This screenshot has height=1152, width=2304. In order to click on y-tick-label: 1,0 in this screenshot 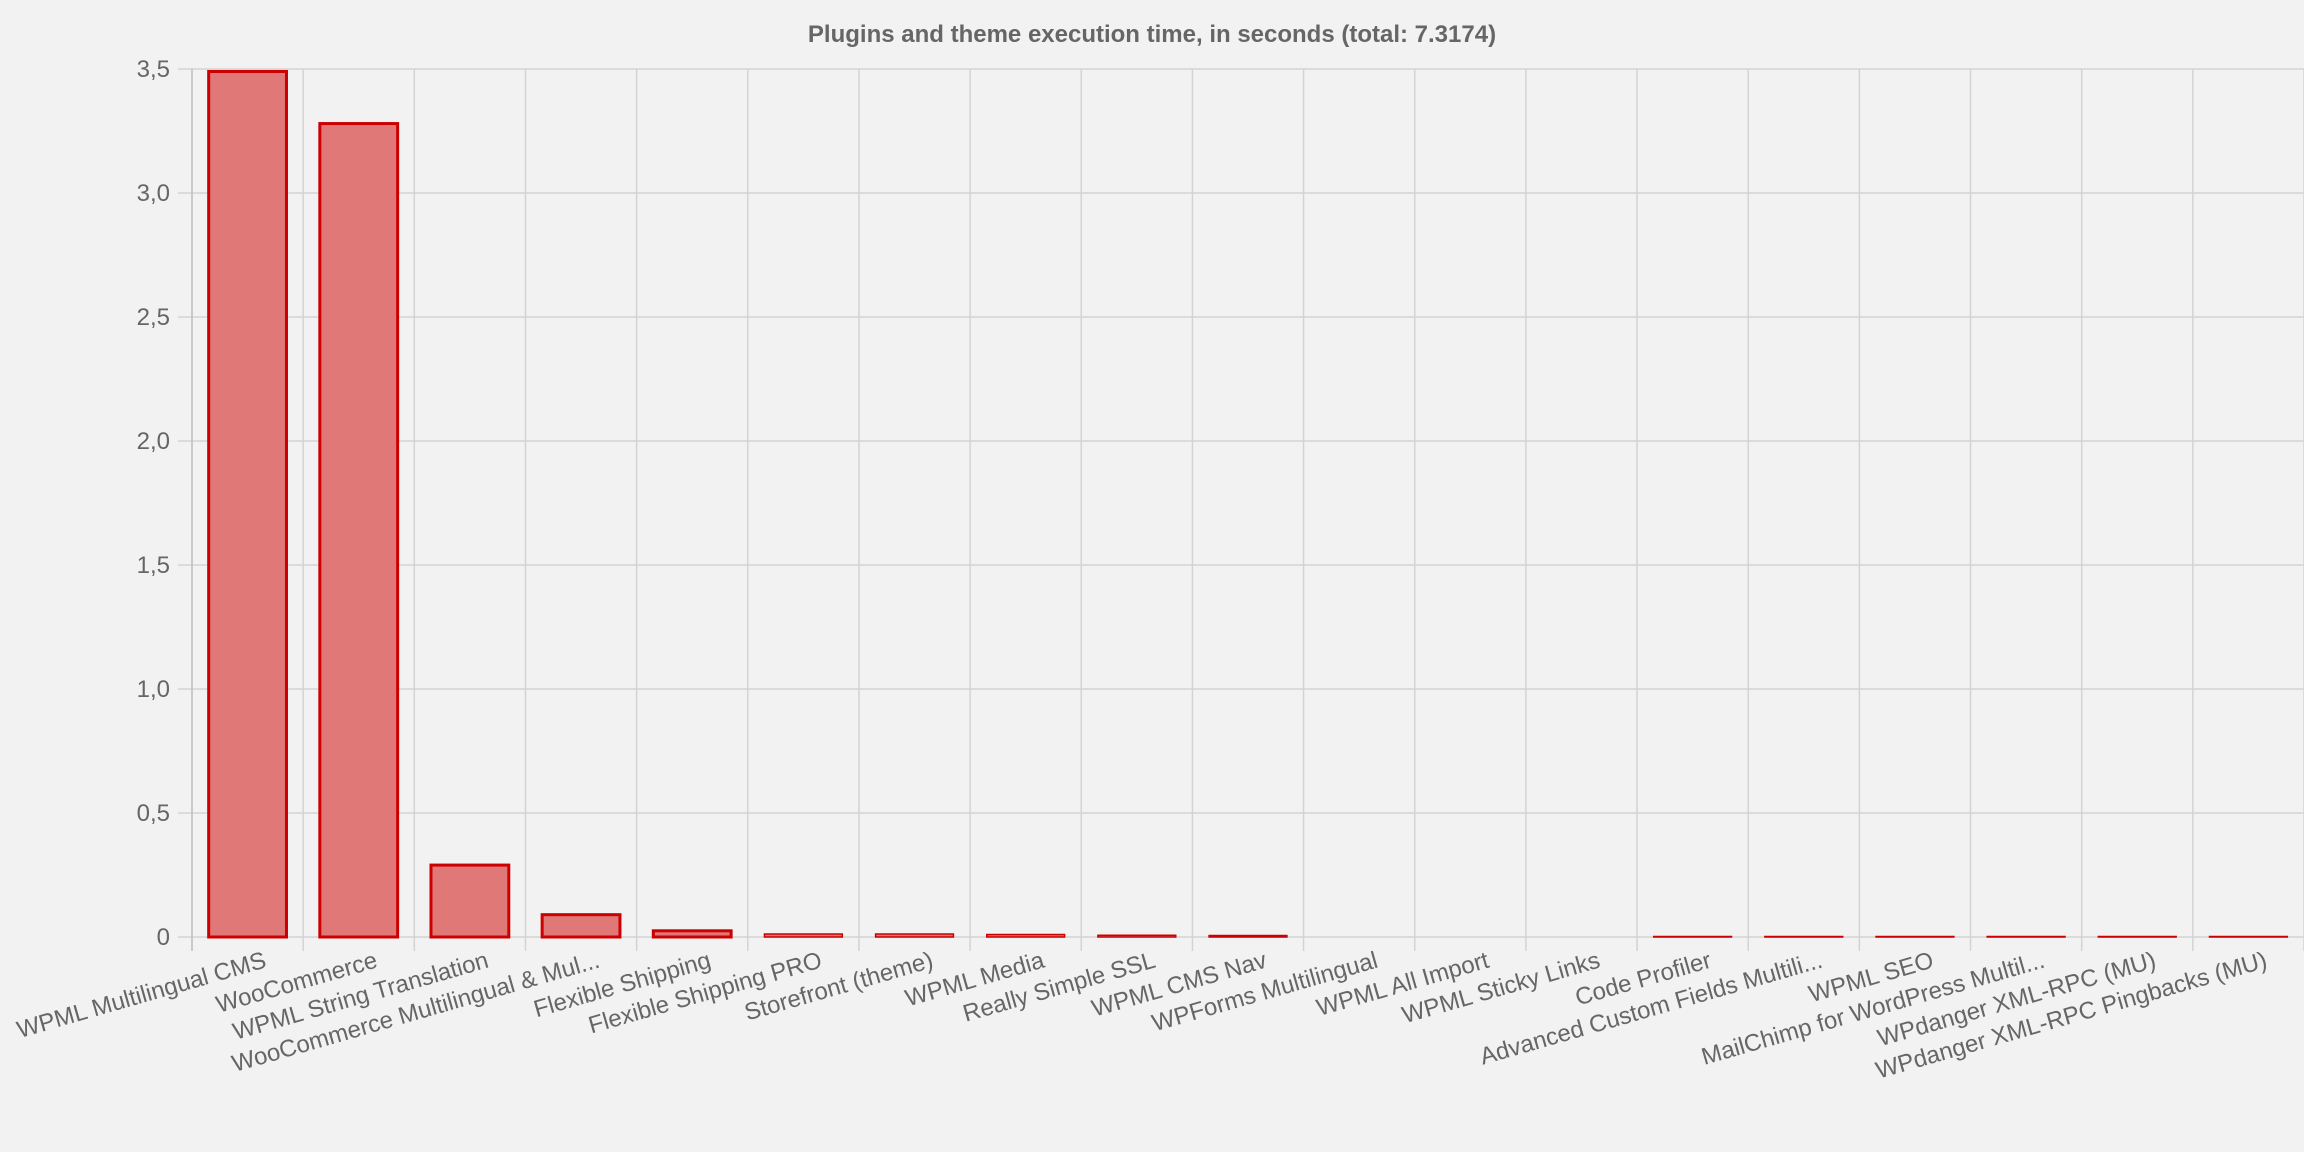, I will do `click(153, 689)`.